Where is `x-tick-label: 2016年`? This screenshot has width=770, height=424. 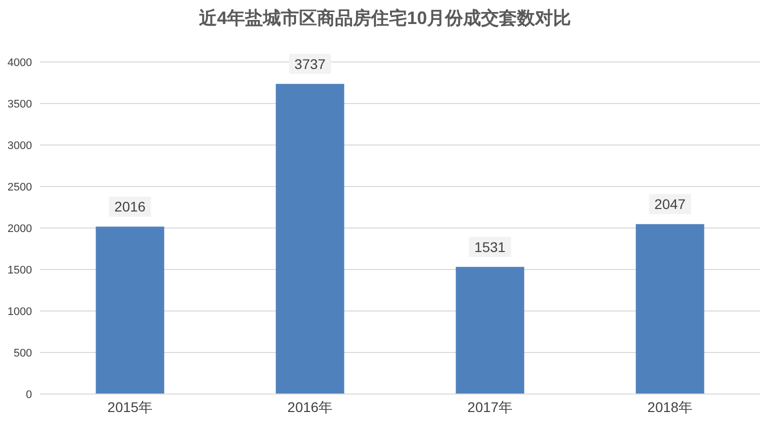 x-tick-label: 2016年 is located at coordinates (310, 406).